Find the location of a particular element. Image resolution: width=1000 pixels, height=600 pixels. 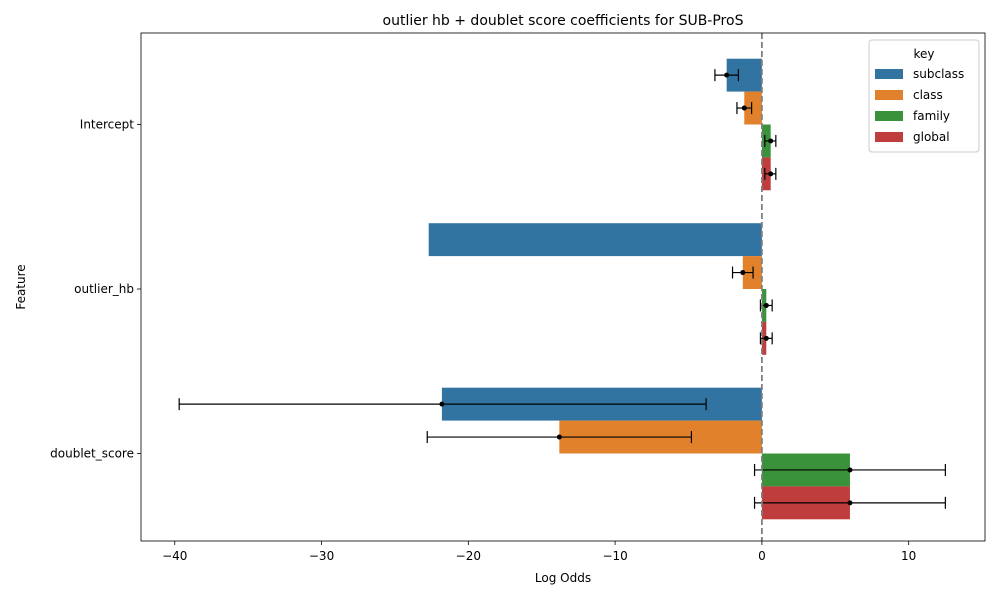

legend-swatch-class is located at coordinates (889, 95).